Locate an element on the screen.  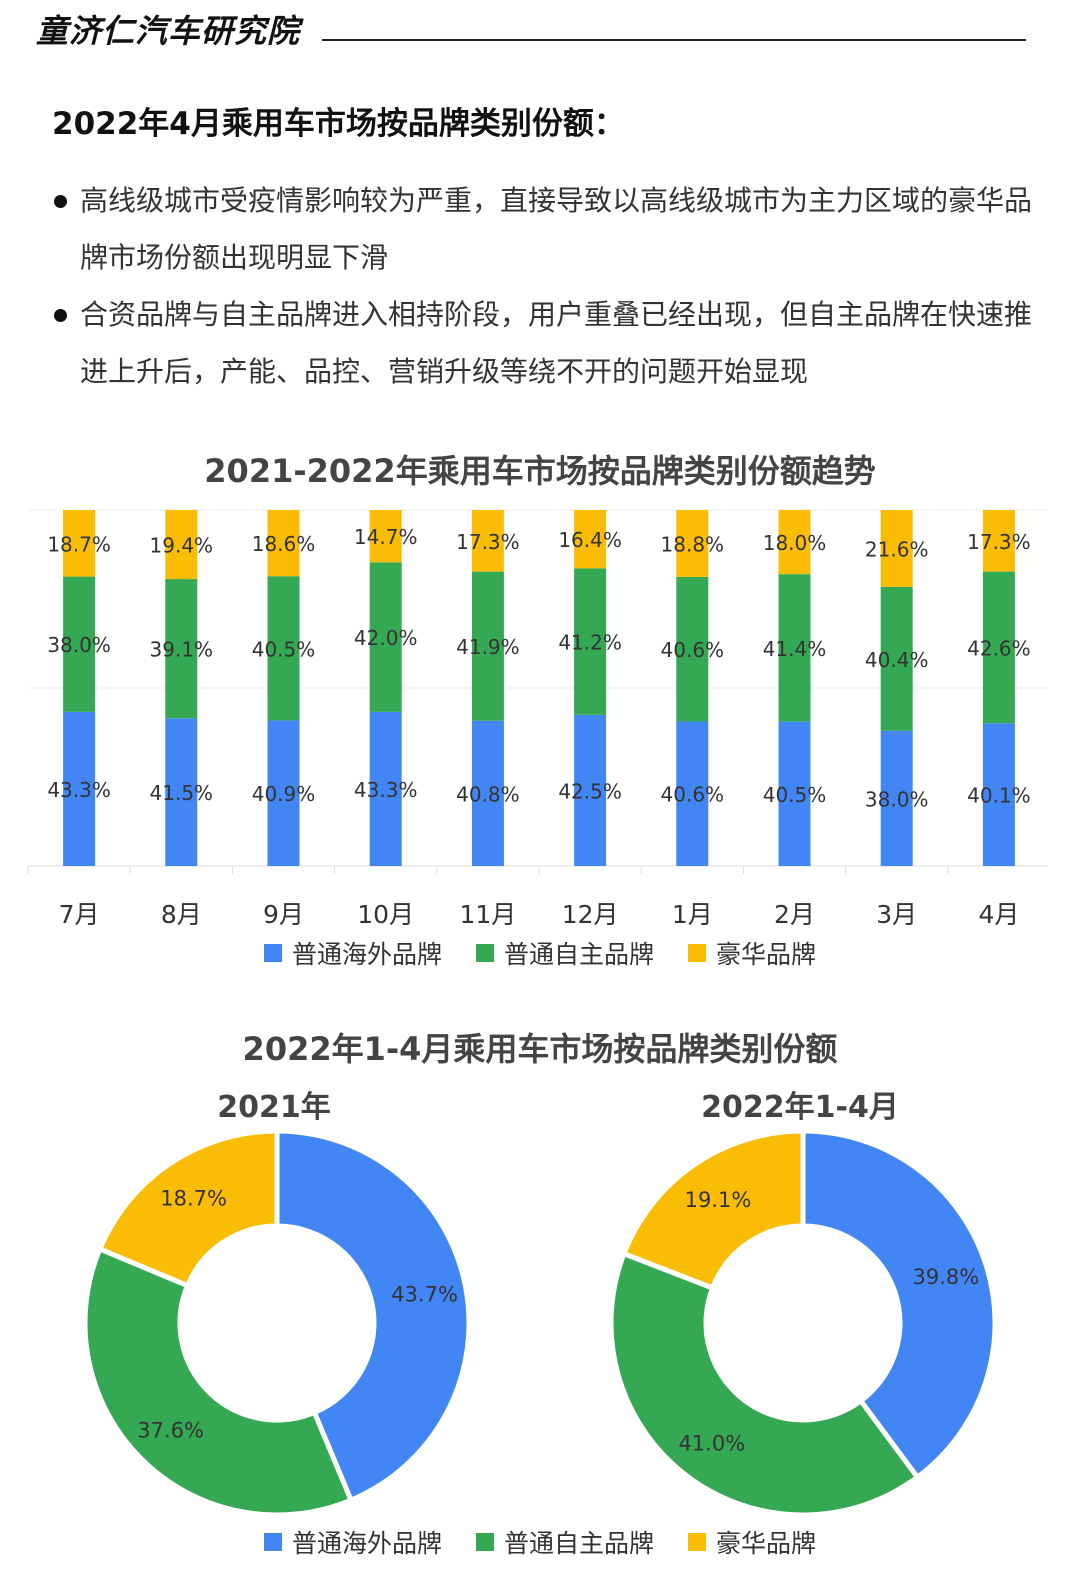
donut-value-label: 18.7% is located at coordinates (193, 1199).